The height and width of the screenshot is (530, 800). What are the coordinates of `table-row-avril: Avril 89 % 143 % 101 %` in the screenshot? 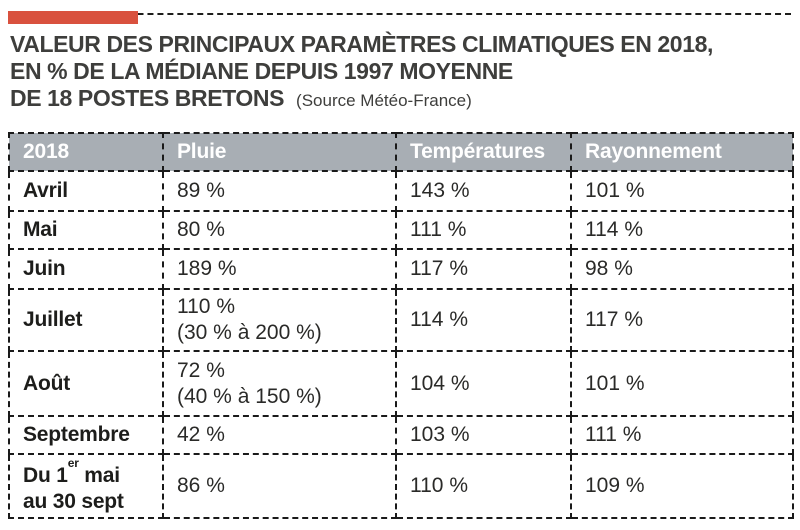 It's located at (401, 191).